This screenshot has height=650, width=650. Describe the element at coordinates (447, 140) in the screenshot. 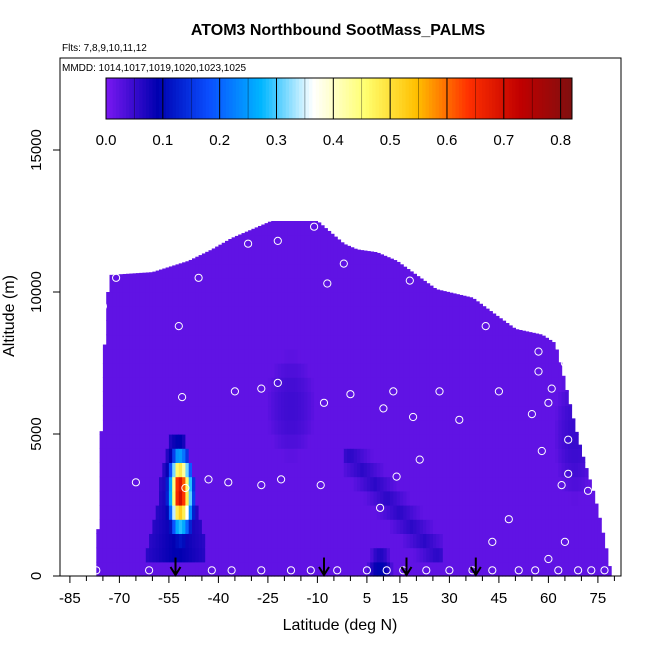

I see `colorbar-tick-label: 0.6` at that location.